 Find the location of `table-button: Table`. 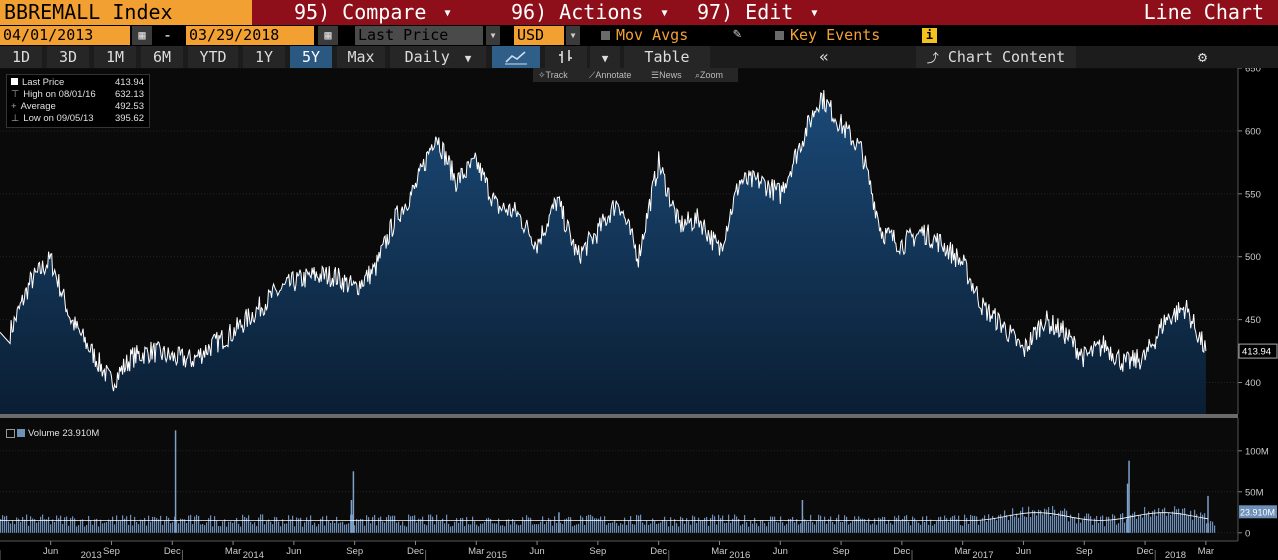

table-button: Table is located at coordinates (667, 57).